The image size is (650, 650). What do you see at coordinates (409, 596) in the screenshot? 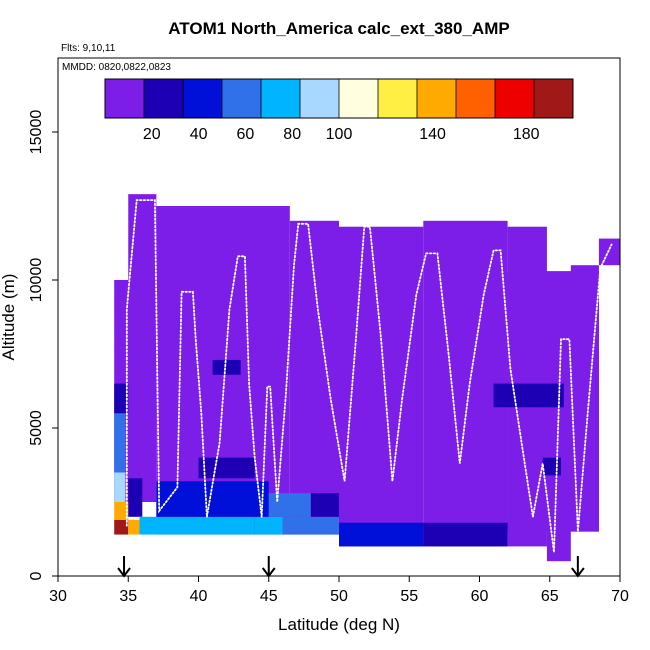
I see `x-tick-label: 55` at bounding box center [409, 596].